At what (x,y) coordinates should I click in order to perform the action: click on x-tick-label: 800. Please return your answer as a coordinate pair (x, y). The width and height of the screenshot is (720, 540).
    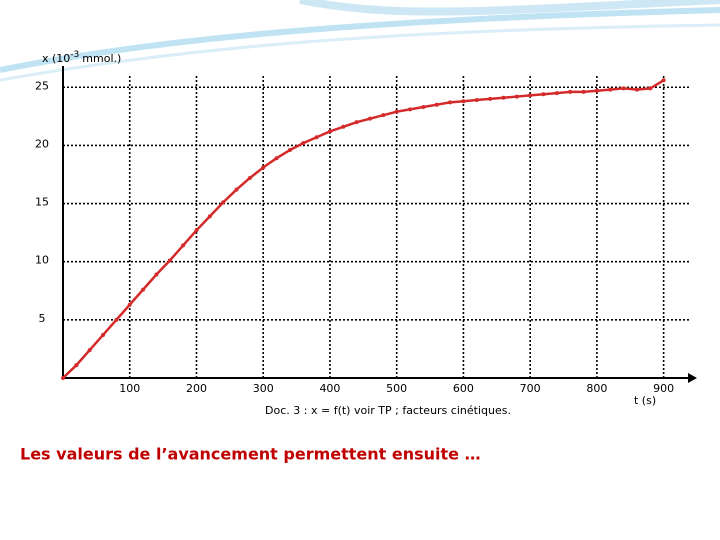
    Looking at the image, I should click on (596, 388).